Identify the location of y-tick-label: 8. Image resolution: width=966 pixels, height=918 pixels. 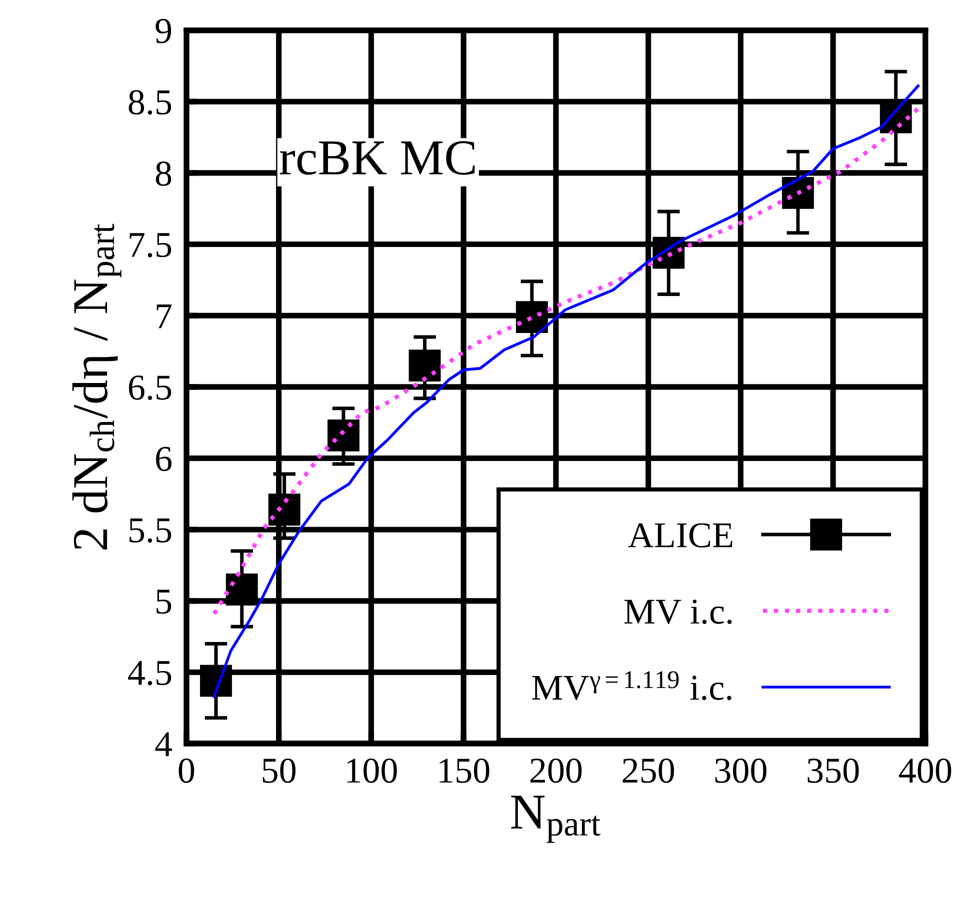
(164, 173).